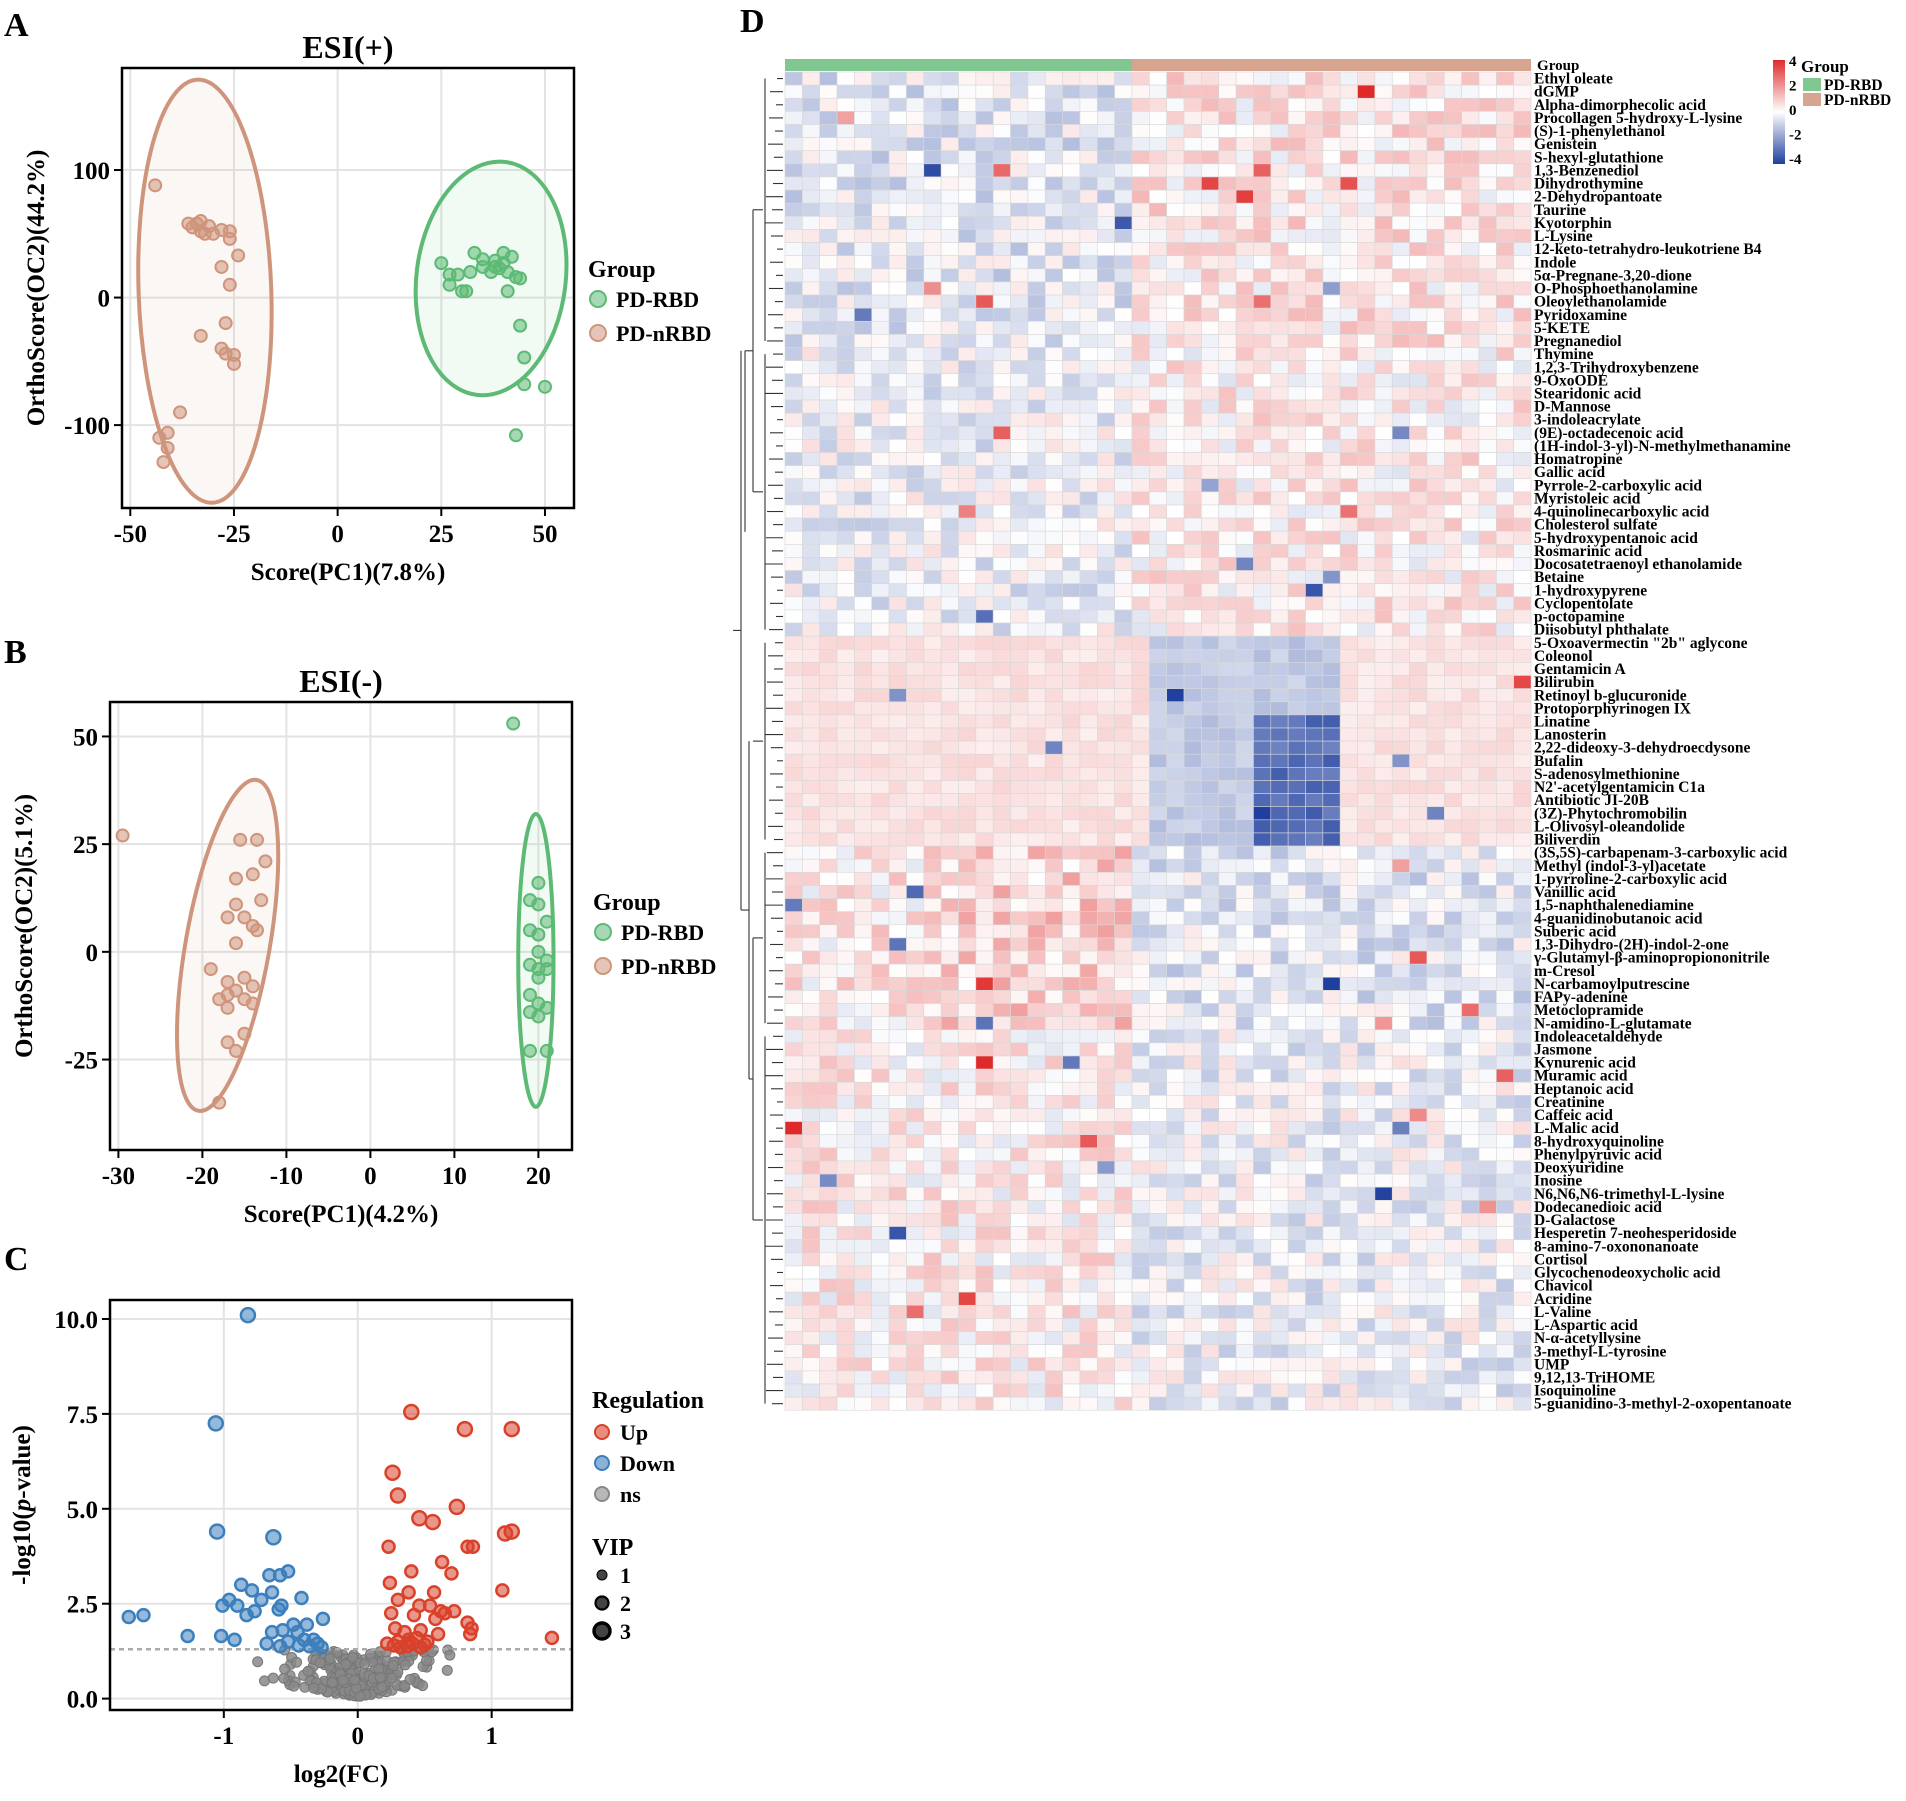 The image size is (1906, 1801). I want to click on y-tick-label: 100, so click(92, 171).